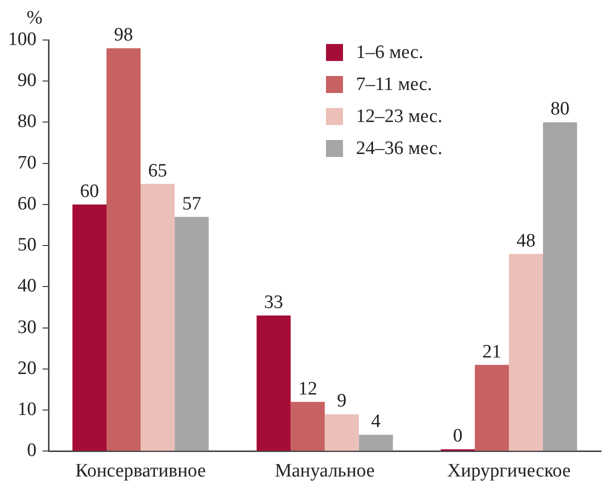 This screenshot has height=490, width=611. Describe the element at coordinates (27, 203) in the screenshot. I see `y-tick-label: 60` at that location.